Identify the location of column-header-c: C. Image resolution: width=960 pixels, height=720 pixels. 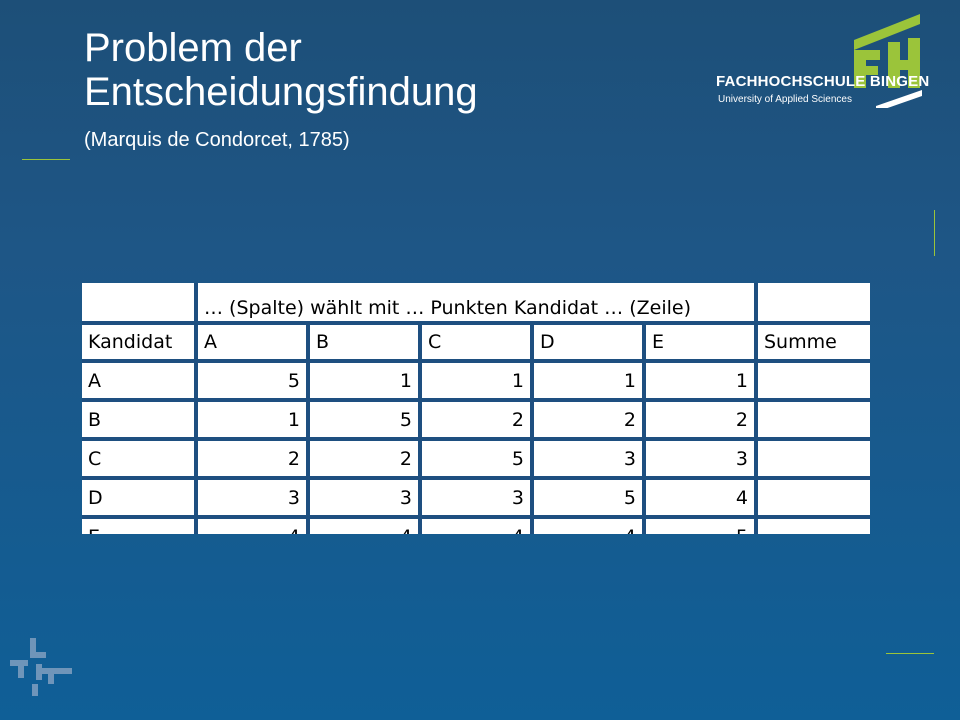
(478, 344).